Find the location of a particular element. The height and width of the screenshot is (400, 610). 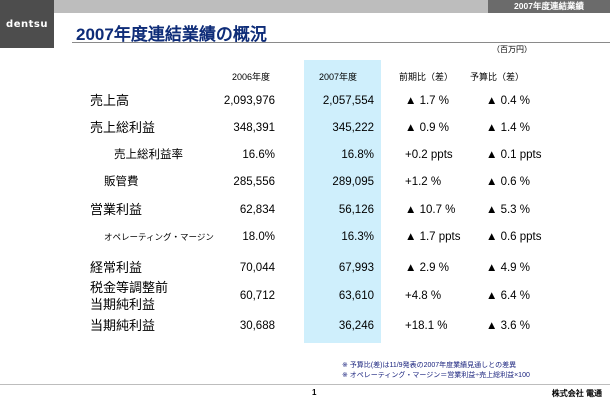

value-2007: 36,246 is located at coordinates (356, 326).